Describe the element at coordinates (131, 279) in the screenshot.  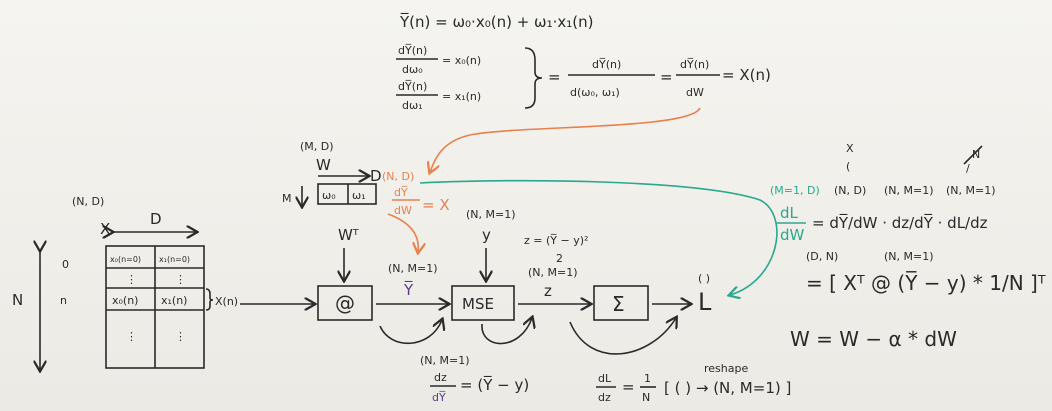
I see `matrix-ellipsis-1: ⋮` at that location.